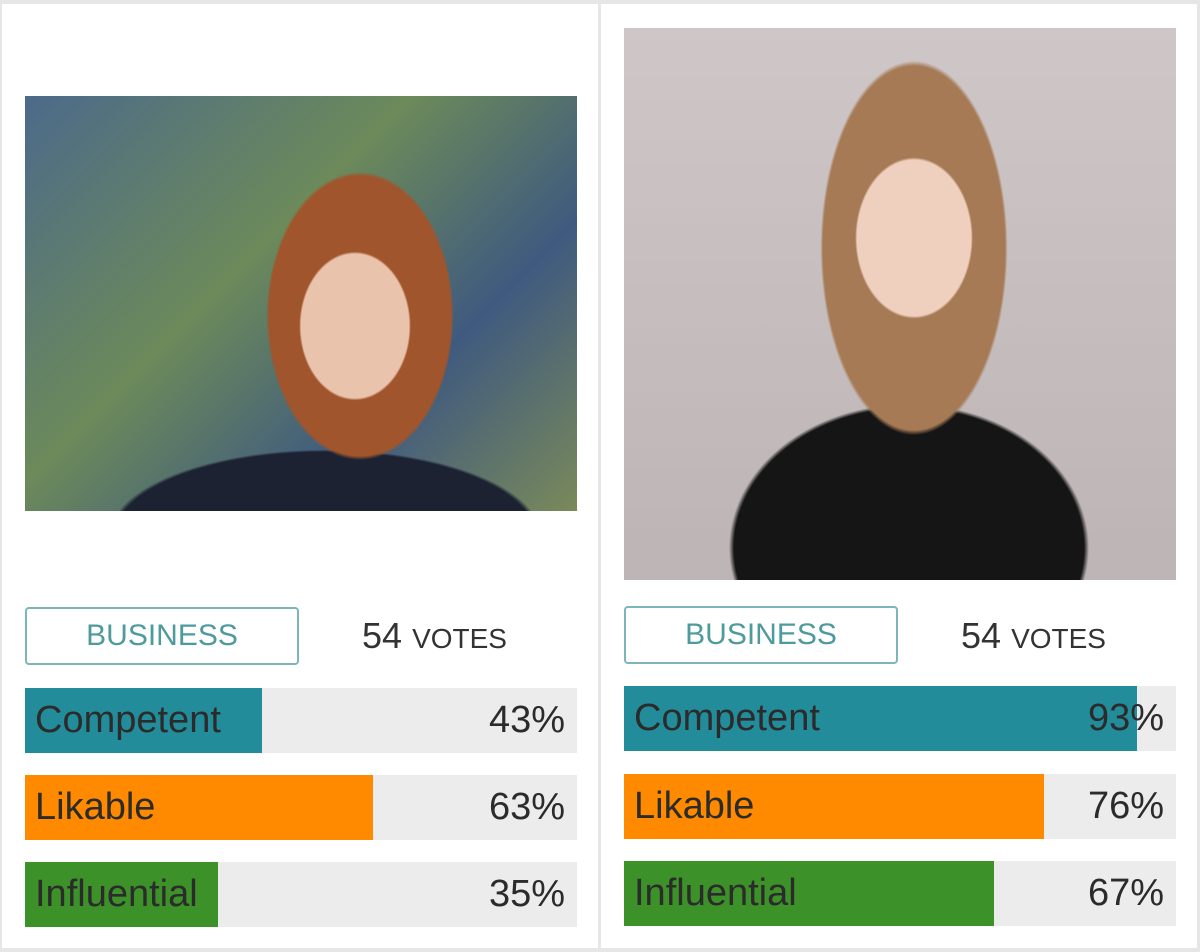  Describe the element at coordinates (526, 894) in the screenshot. I see `bar-percent: 35%` at that location.